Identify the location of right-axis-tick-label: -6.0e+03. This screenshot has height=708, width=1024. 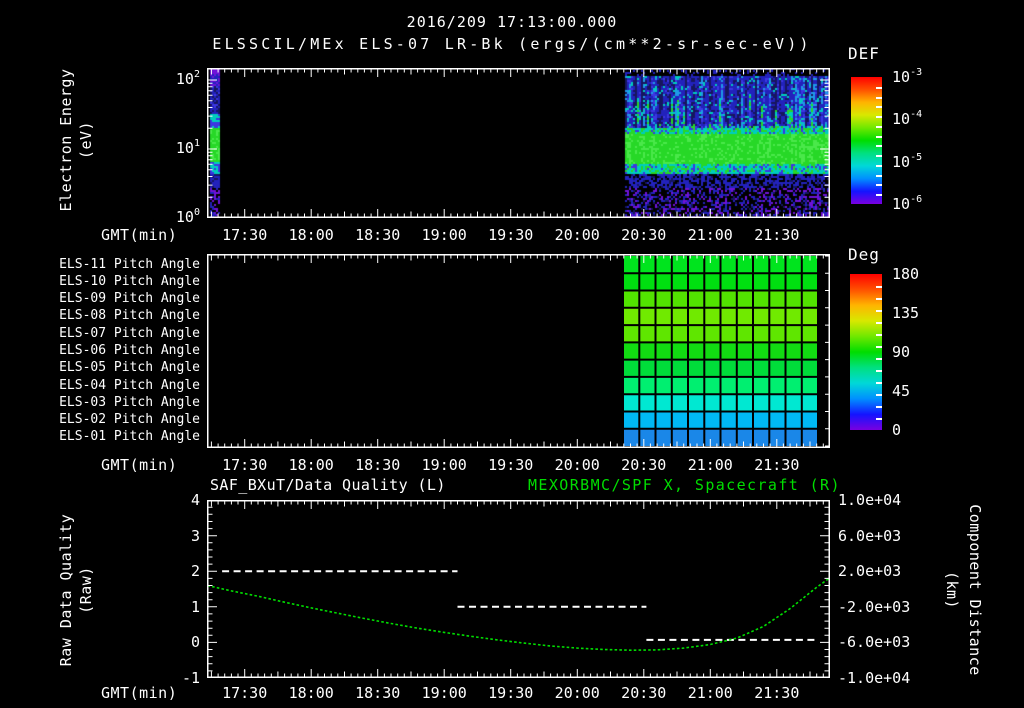
(874, 642).